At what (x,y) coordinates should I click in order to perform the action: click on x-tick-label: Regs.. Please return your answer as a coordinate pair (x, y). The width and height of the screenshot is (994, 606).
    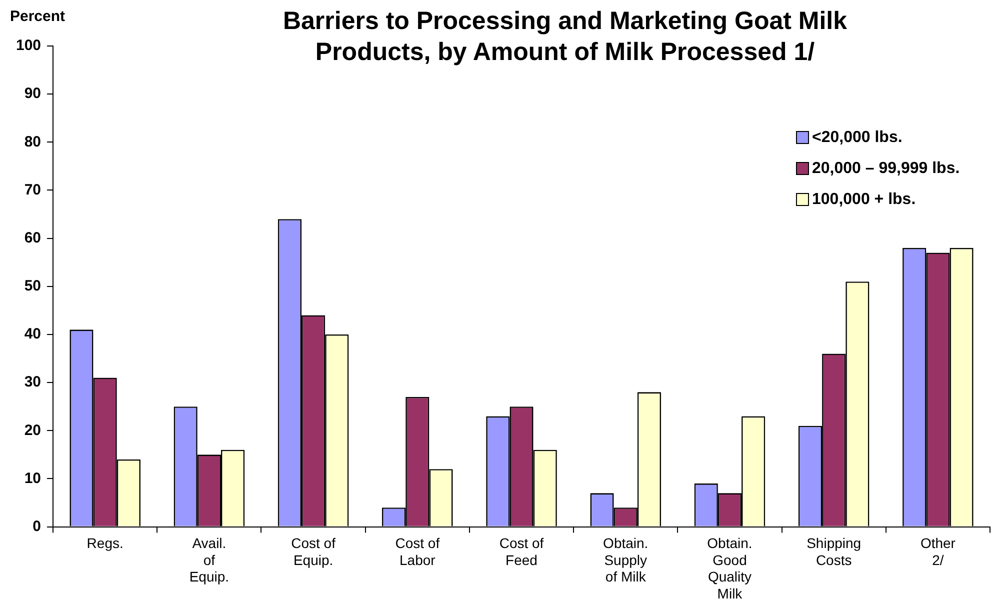
    Looking at the image, I should click on (105, 543).